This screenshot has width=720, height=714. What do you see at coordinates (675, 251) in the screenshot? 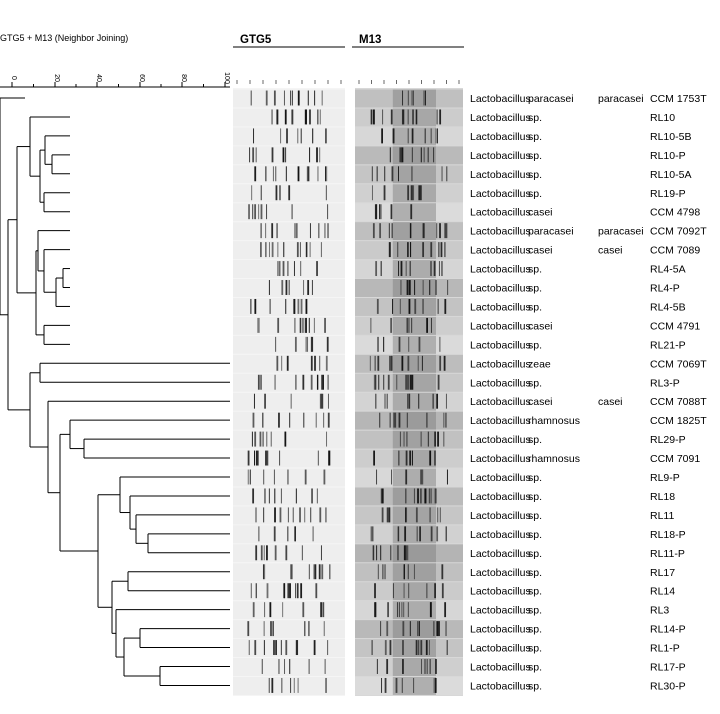
I see `strain-strain: CCM 7089` at bounding box center [675, 251].